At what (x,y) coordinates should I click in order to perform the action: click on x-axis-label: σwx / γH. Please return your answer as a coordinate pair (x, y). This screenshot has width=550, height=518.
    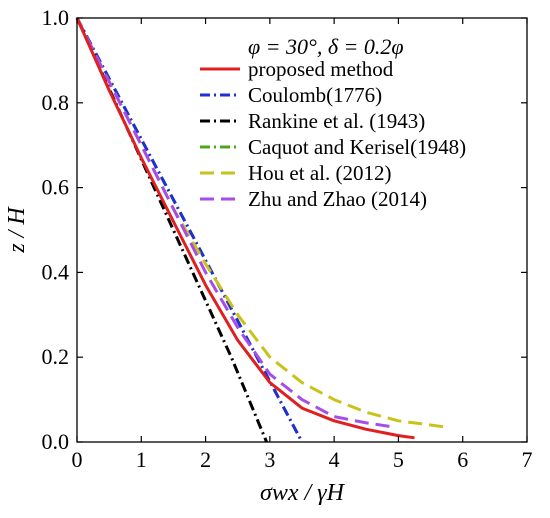
    Looking at the image, I should click on (303, 493).